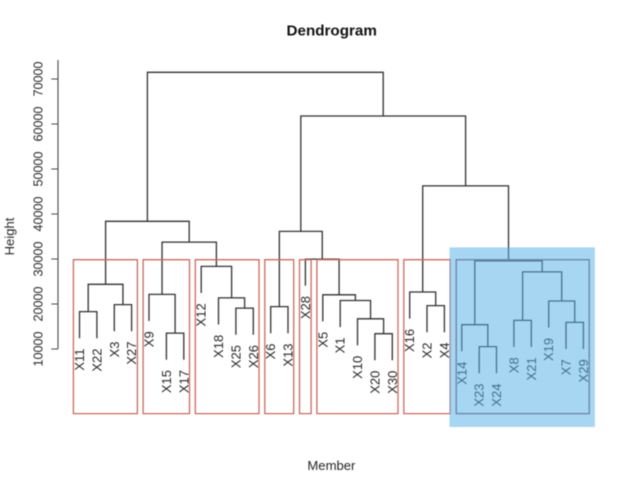 The height and width of the screenshot is (490, 634). What do you see at coordinates (332, 31) in the screenshot?
I see `svg-text: Dendrogram` at bounding box center [332, 31].